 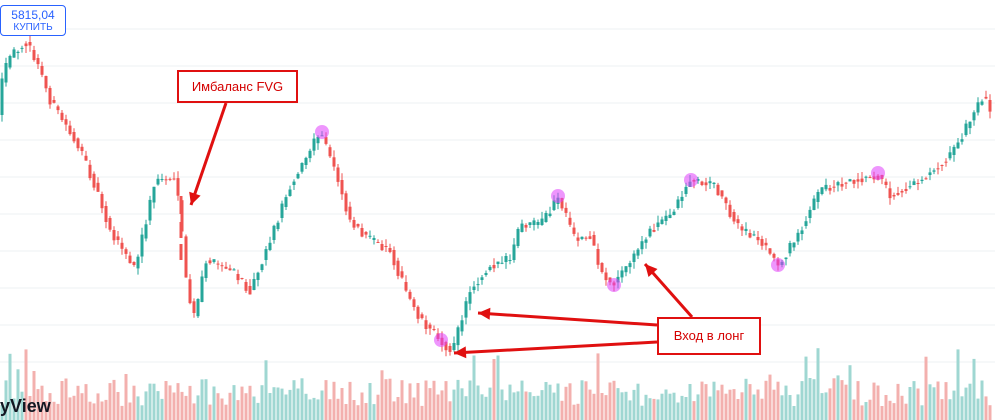 I want to click on arrow-head, so click(x=651, y=270).